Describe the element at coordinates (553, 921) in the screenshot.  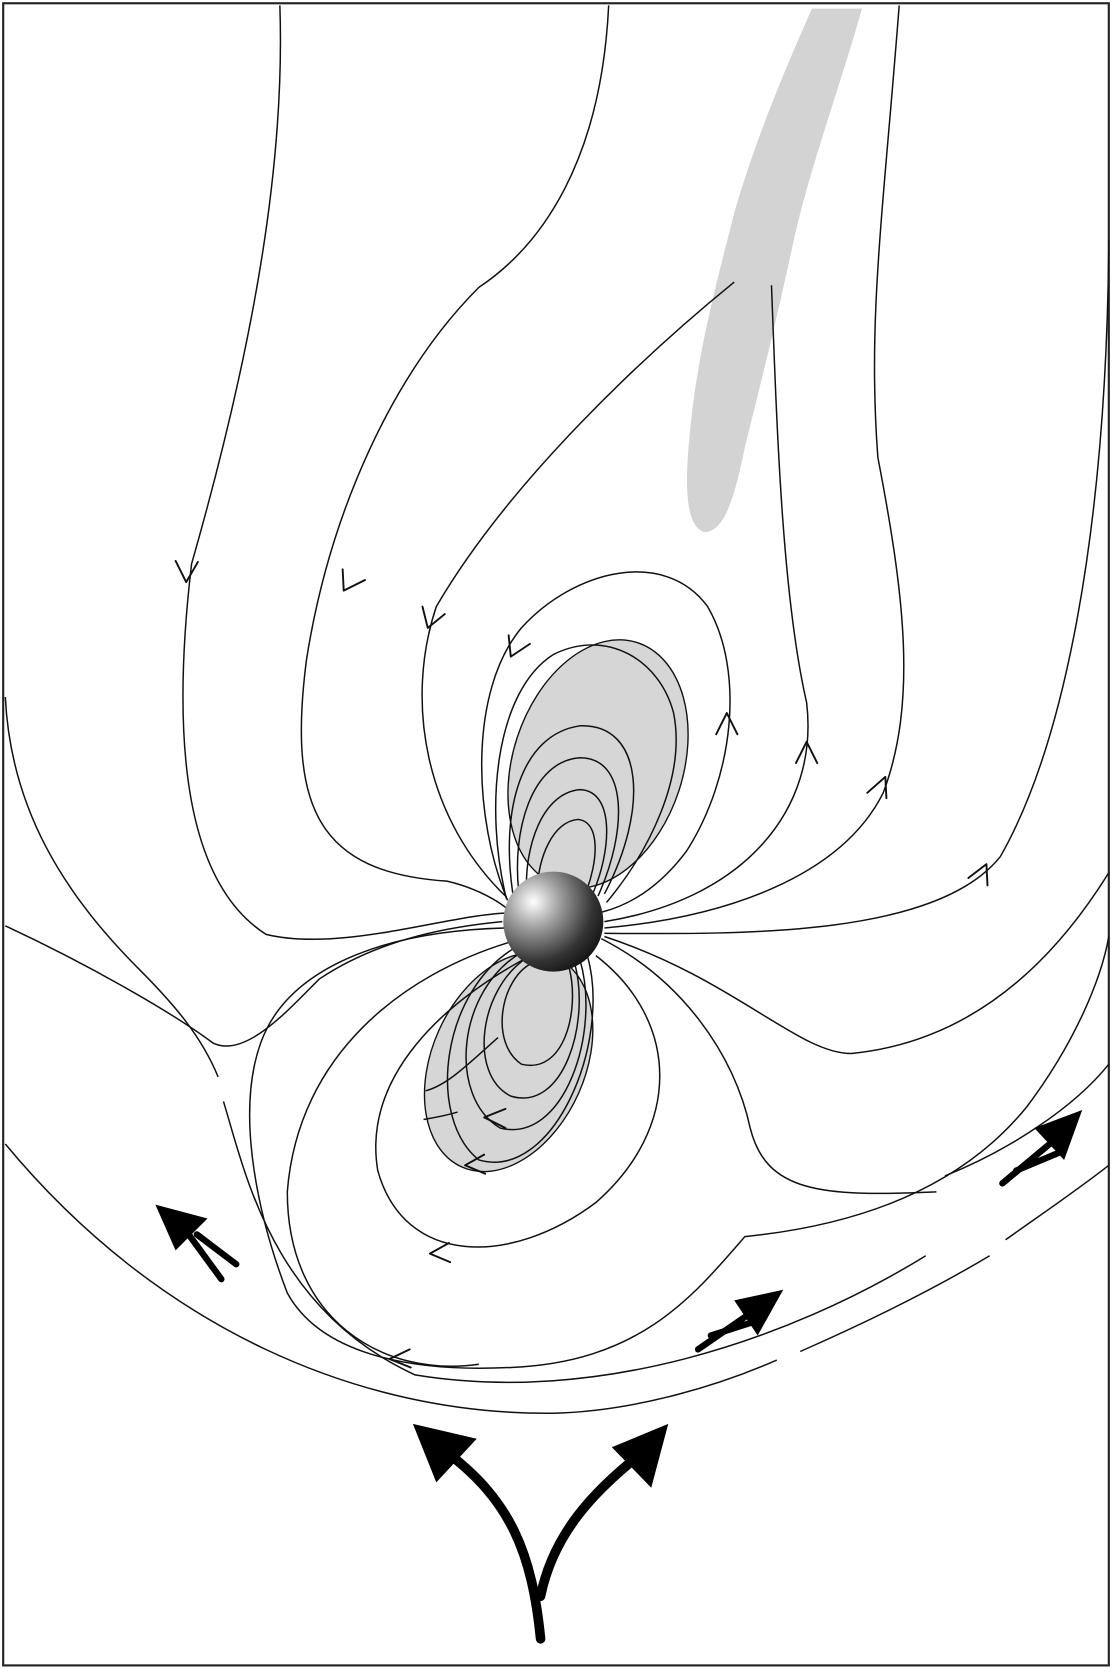
I see `planet` at that location.